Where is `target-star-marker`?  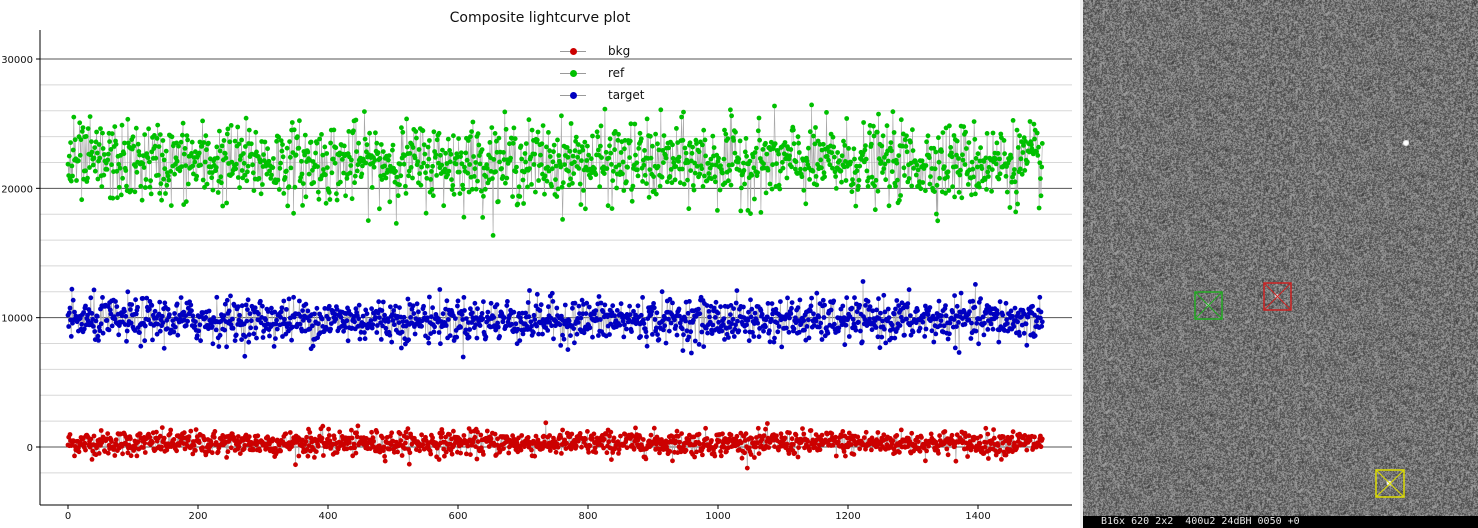 target-star-marker is located at coordinates (1277, 296).